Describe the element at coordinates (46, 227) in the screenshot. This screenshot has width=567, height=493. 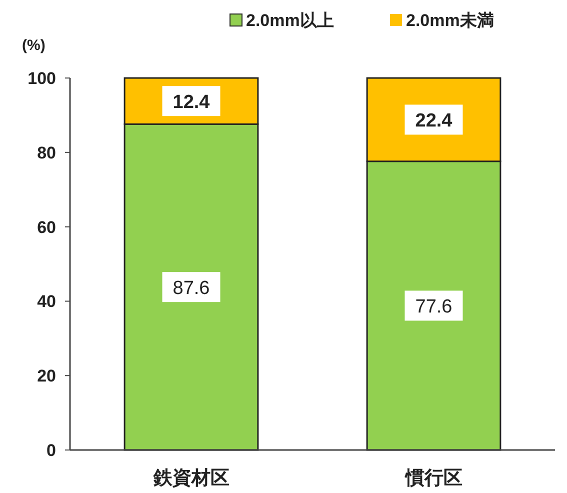
I see `y-tick-label: 60` at that location.